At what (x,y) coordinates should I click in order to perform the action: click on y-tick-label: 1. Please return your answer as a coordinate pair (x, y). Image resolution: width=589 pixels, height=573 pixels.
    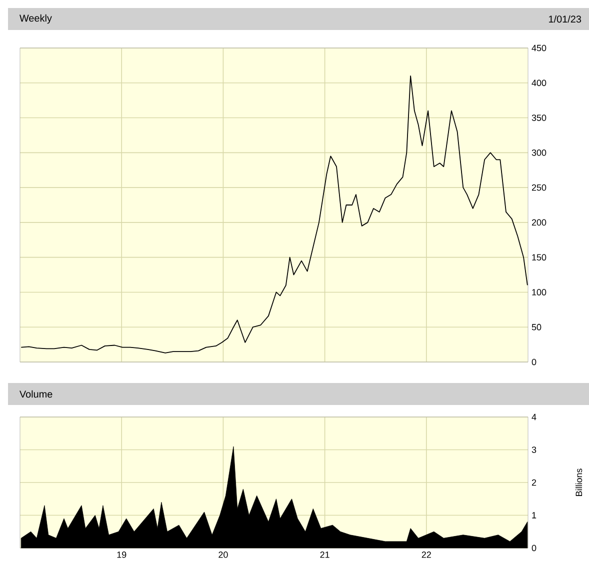
    Looking at the image, I should click on (534, 515).